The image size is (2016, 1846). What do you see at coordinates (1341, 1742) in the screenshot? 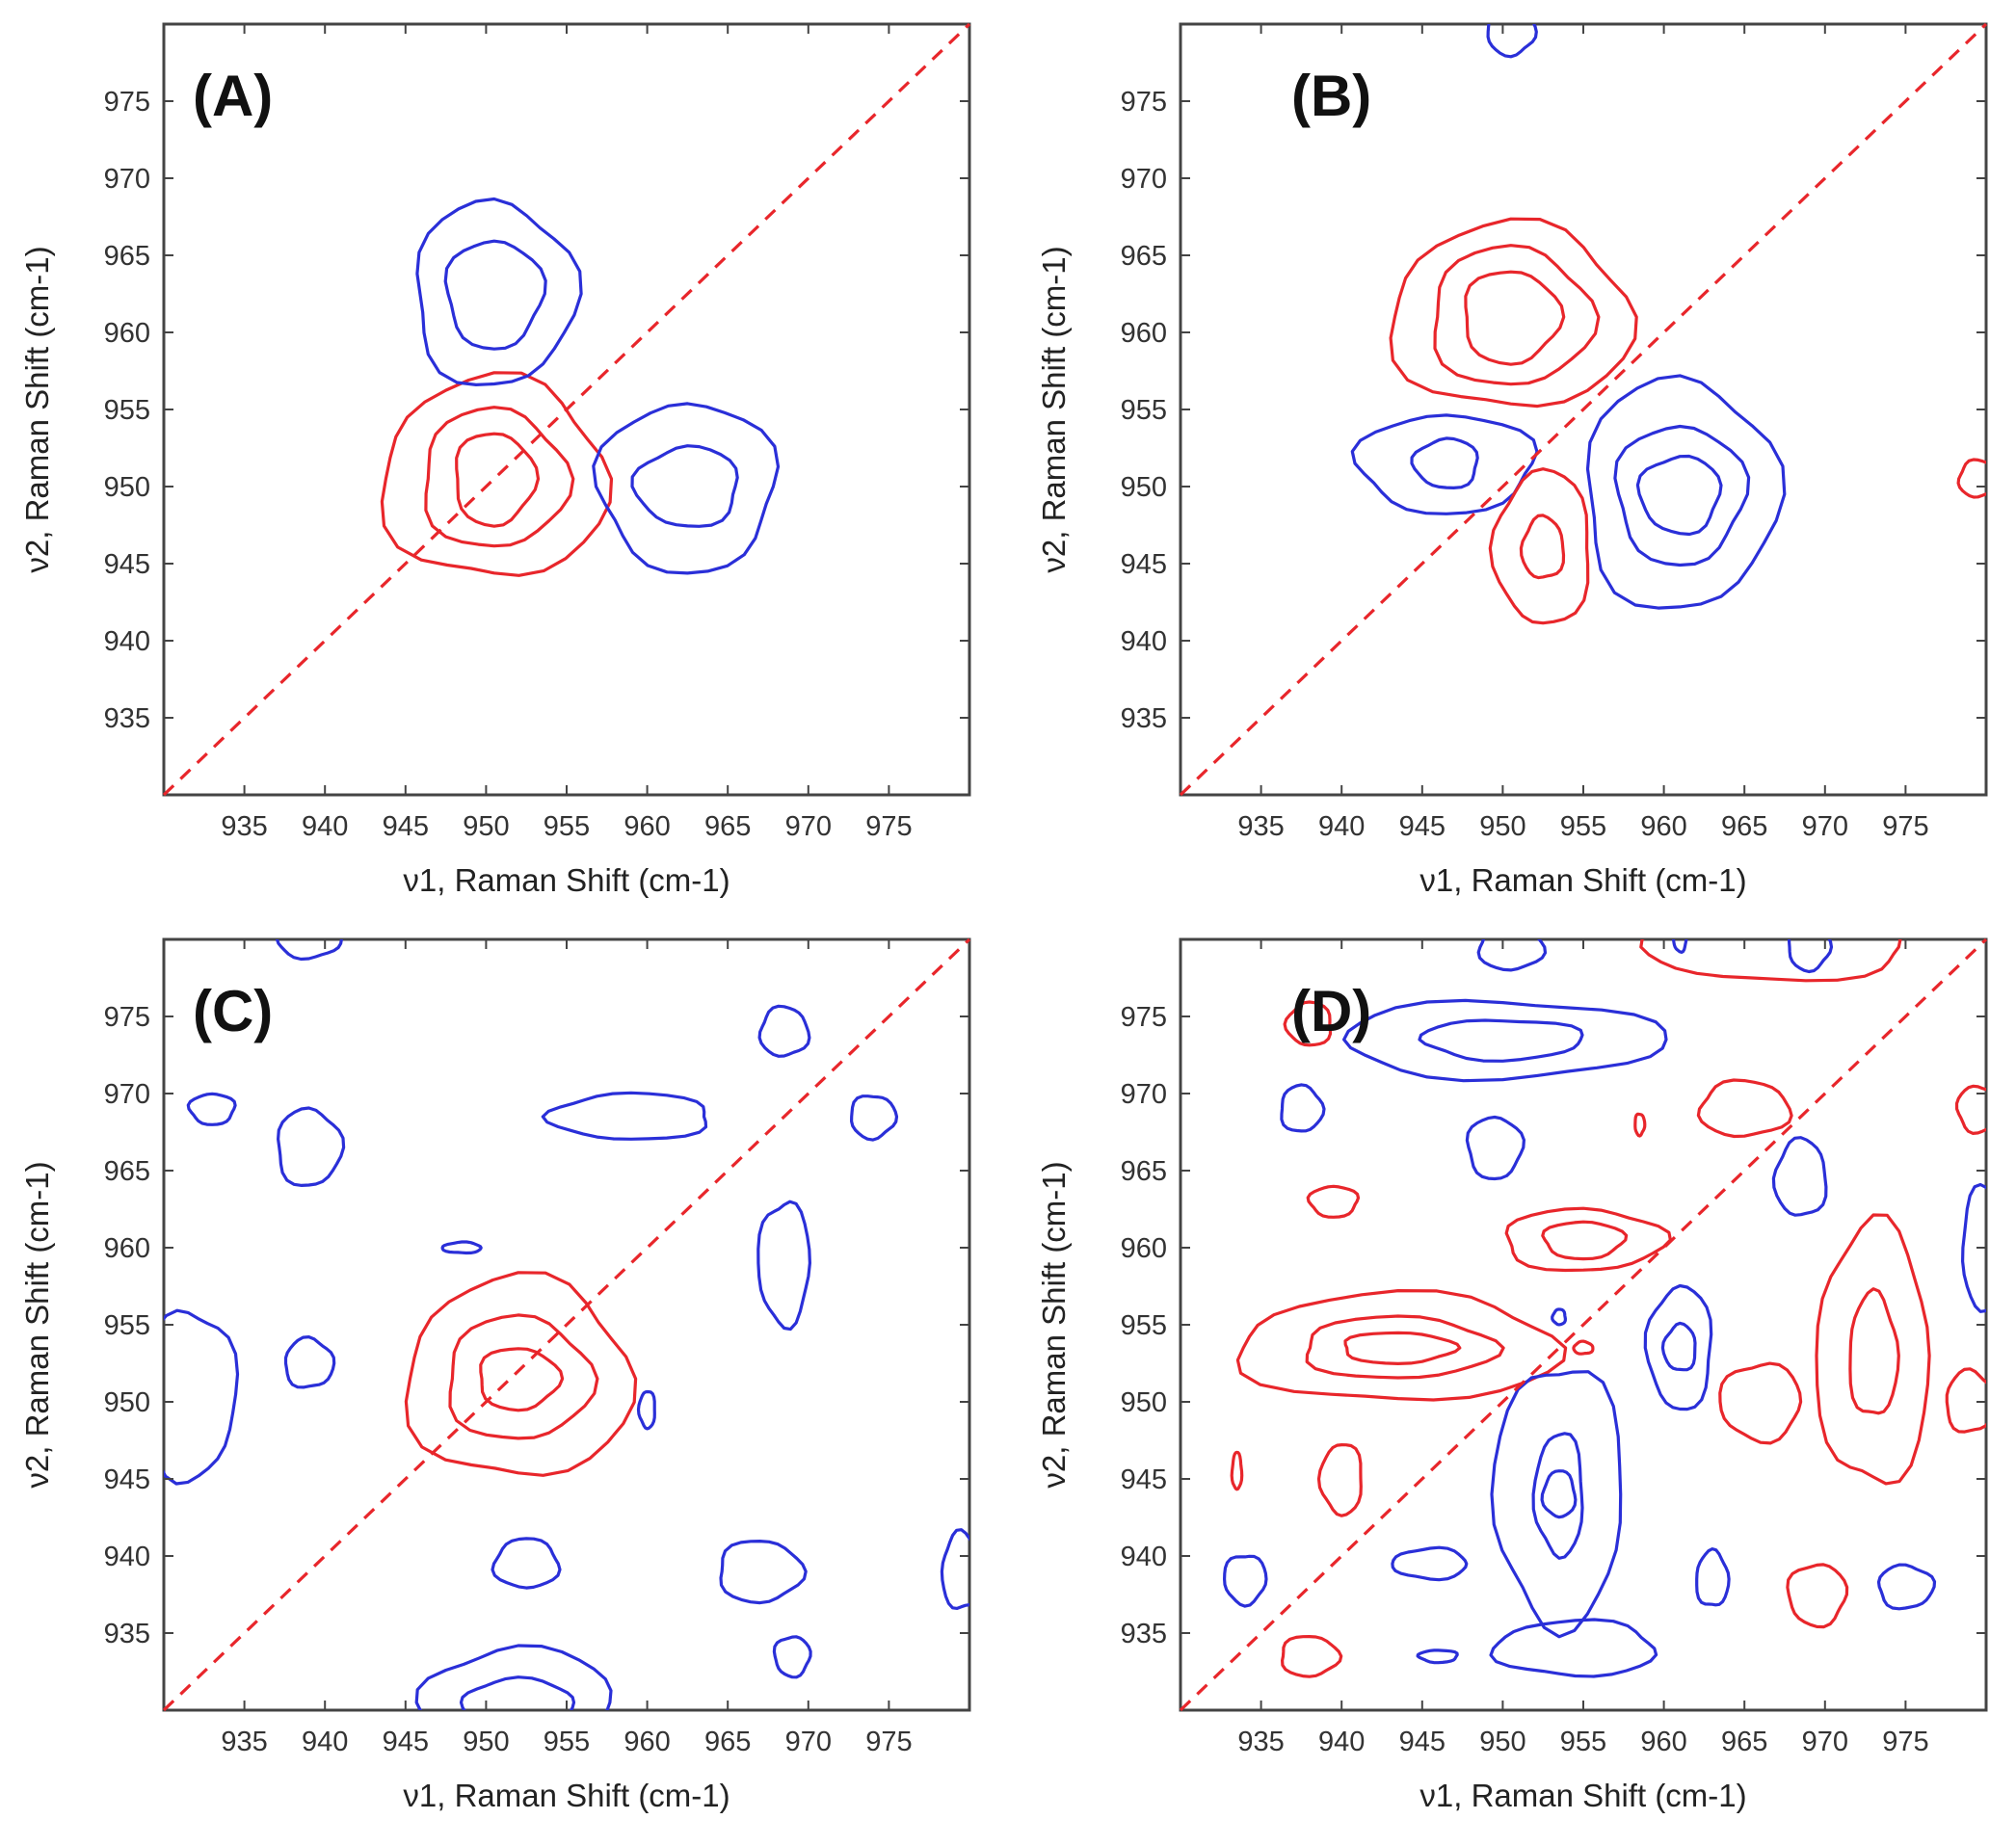
I see `panel-d-x-tick-label: 940` at bounding box center [1341, 1742].